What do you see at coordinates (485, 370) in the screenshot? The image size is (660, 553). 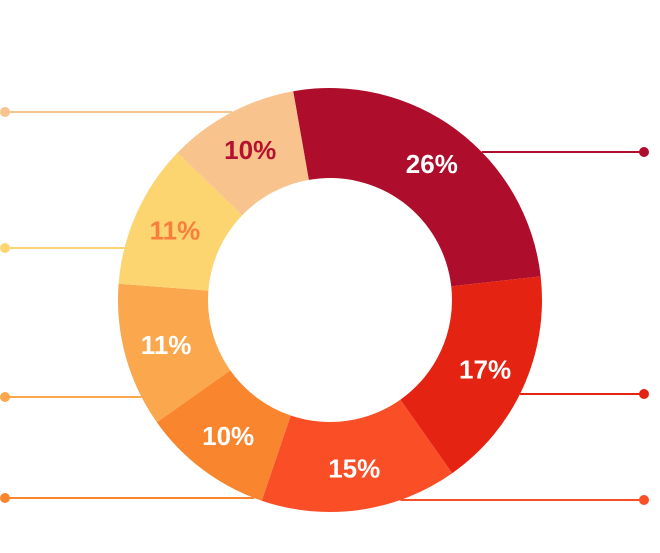 I see `segment-label-1: 17%` at bounding box center [485, 370].